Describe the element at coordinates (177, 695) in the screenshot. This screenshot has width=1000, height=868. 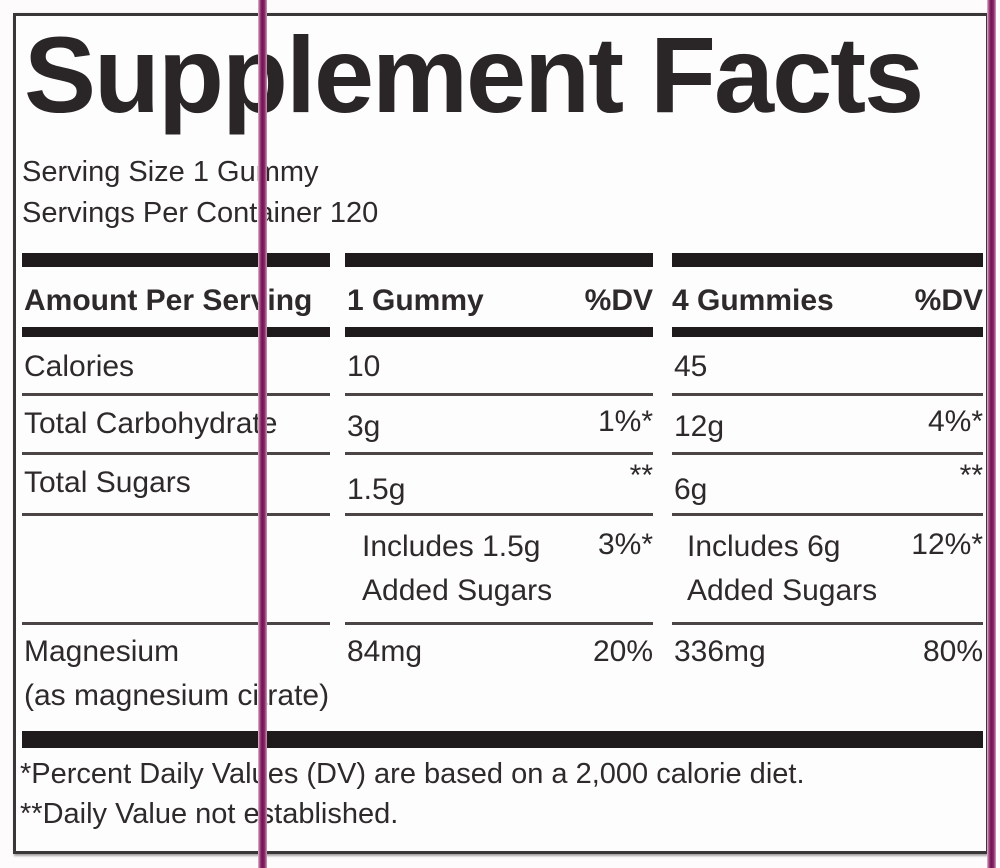
I see `magnesium-source: (as magnesium citrate)` at that location.